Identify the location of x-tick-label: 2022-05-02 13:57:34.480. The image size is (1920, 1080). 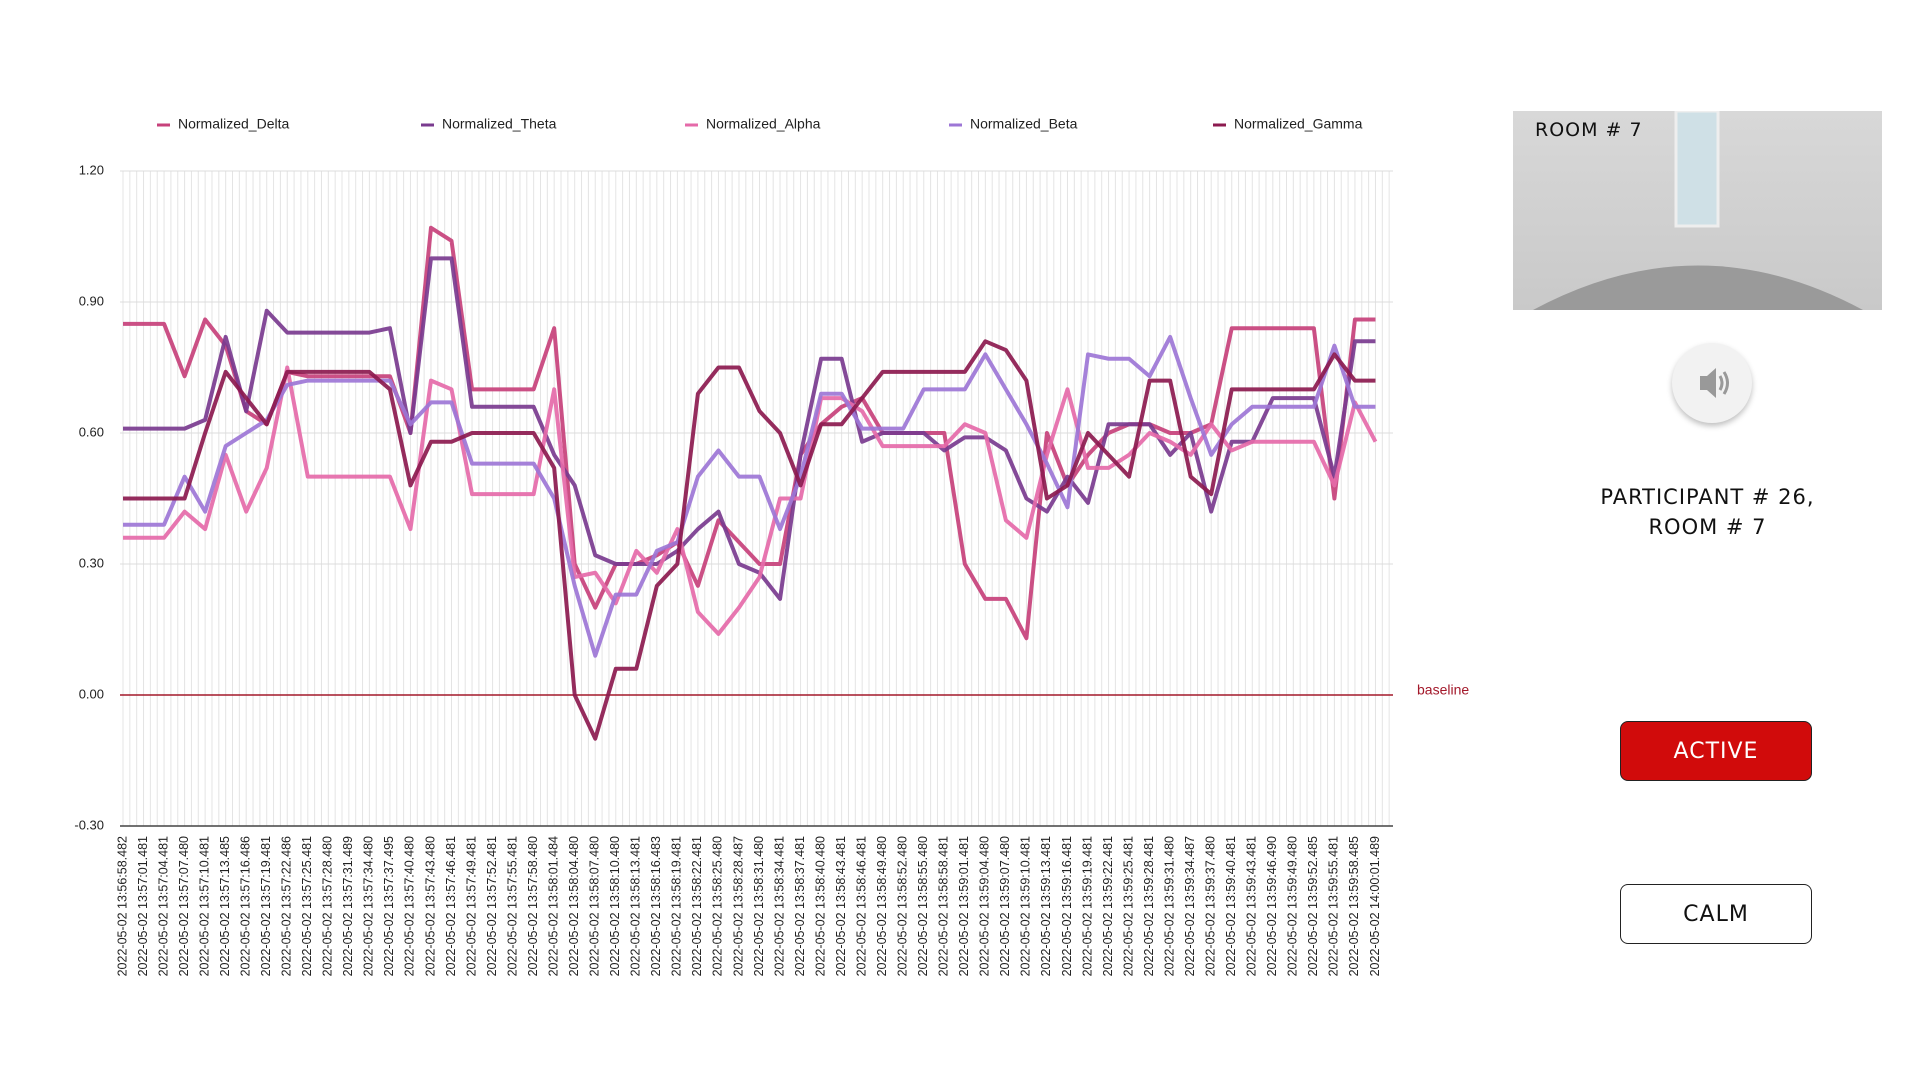
(369, 906).